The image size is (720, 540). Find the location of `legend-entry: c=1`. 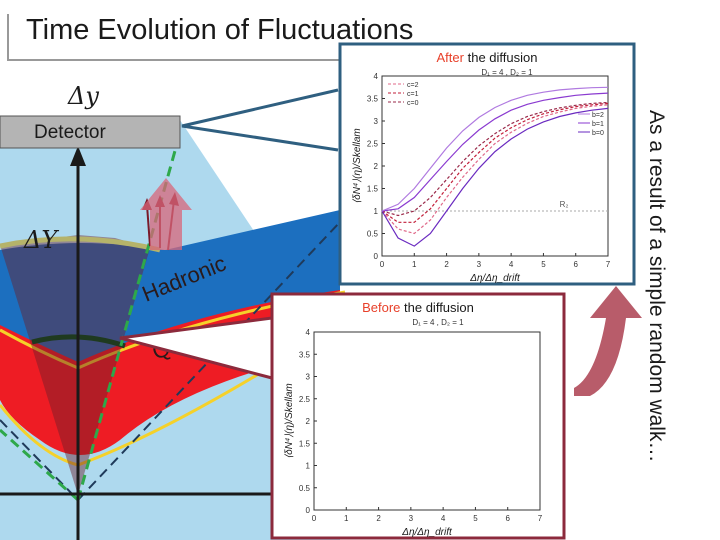

legend-entry: c=1 is located at coordinates (413, 94).